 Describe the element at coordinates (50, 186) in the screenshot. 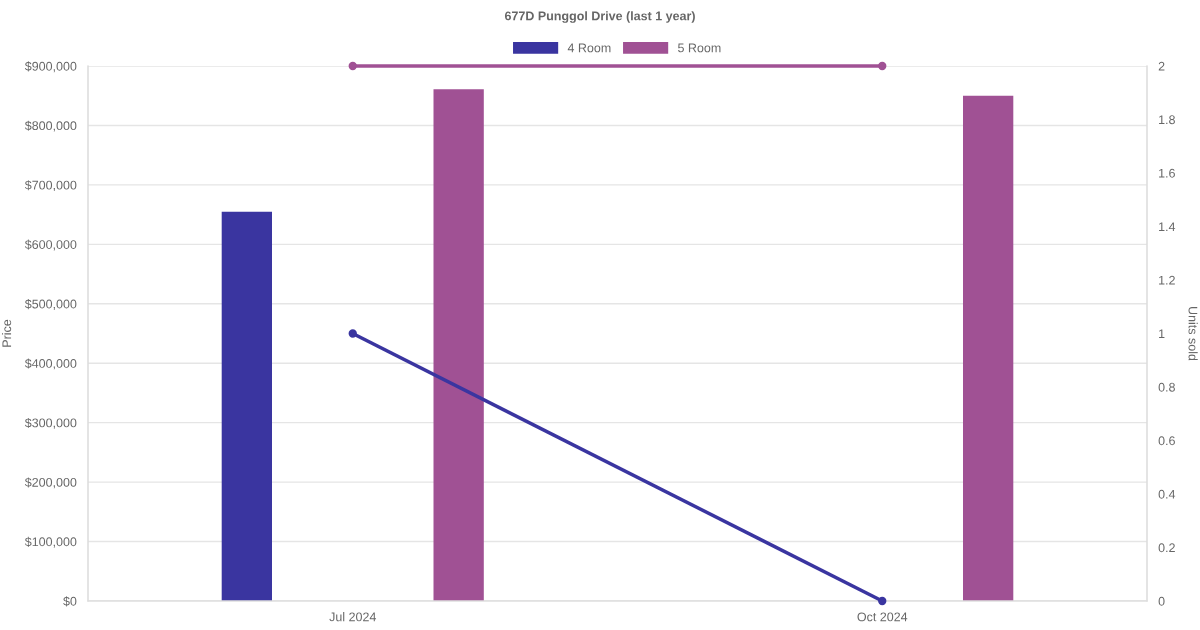

I see `y-tick-label: $700,000` at that location.